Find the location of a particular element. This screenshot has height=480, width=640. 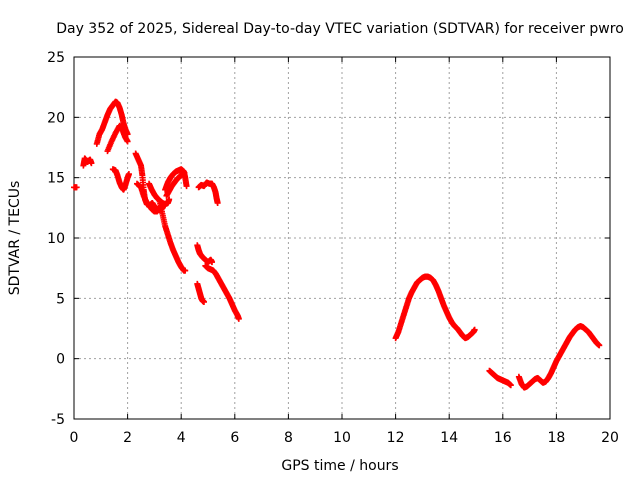

y-tick-label: 15 is located at coordinates (56, 179).